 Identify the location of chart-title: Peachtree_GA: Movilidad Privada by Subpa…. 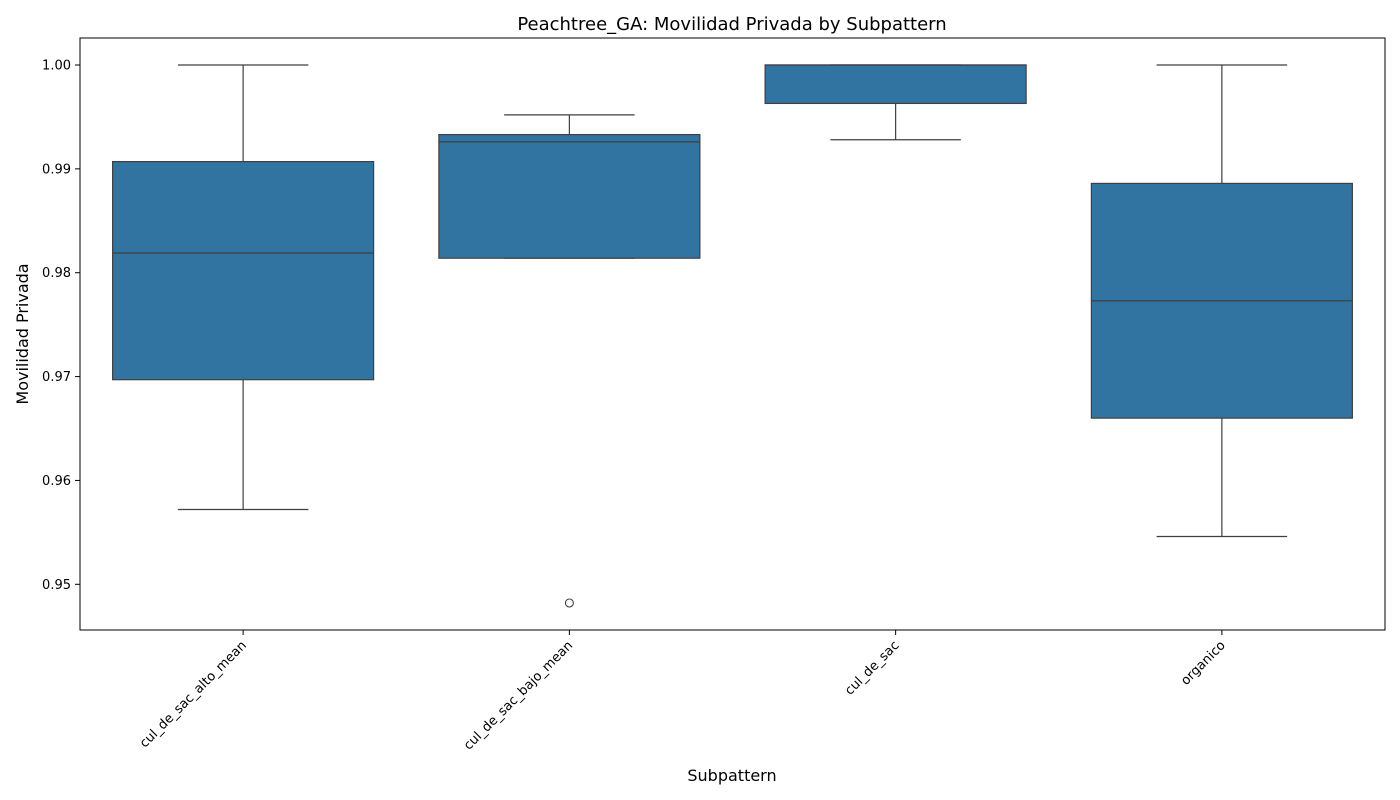
(731, 24).